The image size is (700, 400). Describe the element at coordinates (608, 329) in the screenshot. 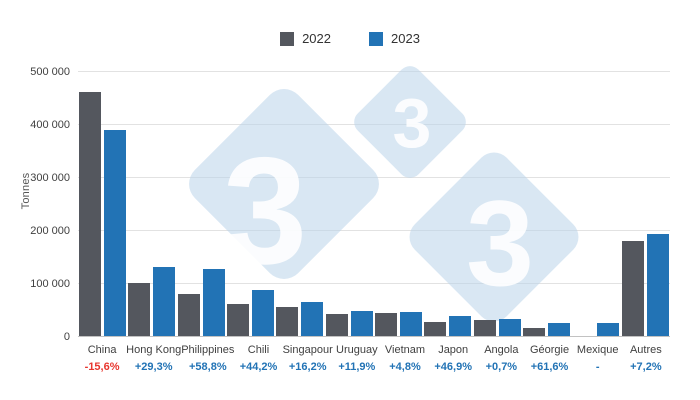

I see `bar-2023-mexique` at that location.